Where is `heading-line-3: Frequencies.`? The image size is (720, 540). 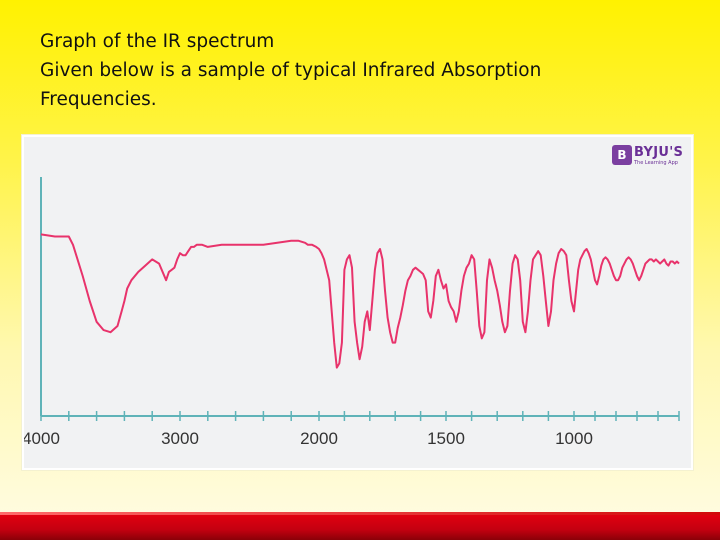 heading-line-3: Frequencies. is located at coordinates (98, 99).